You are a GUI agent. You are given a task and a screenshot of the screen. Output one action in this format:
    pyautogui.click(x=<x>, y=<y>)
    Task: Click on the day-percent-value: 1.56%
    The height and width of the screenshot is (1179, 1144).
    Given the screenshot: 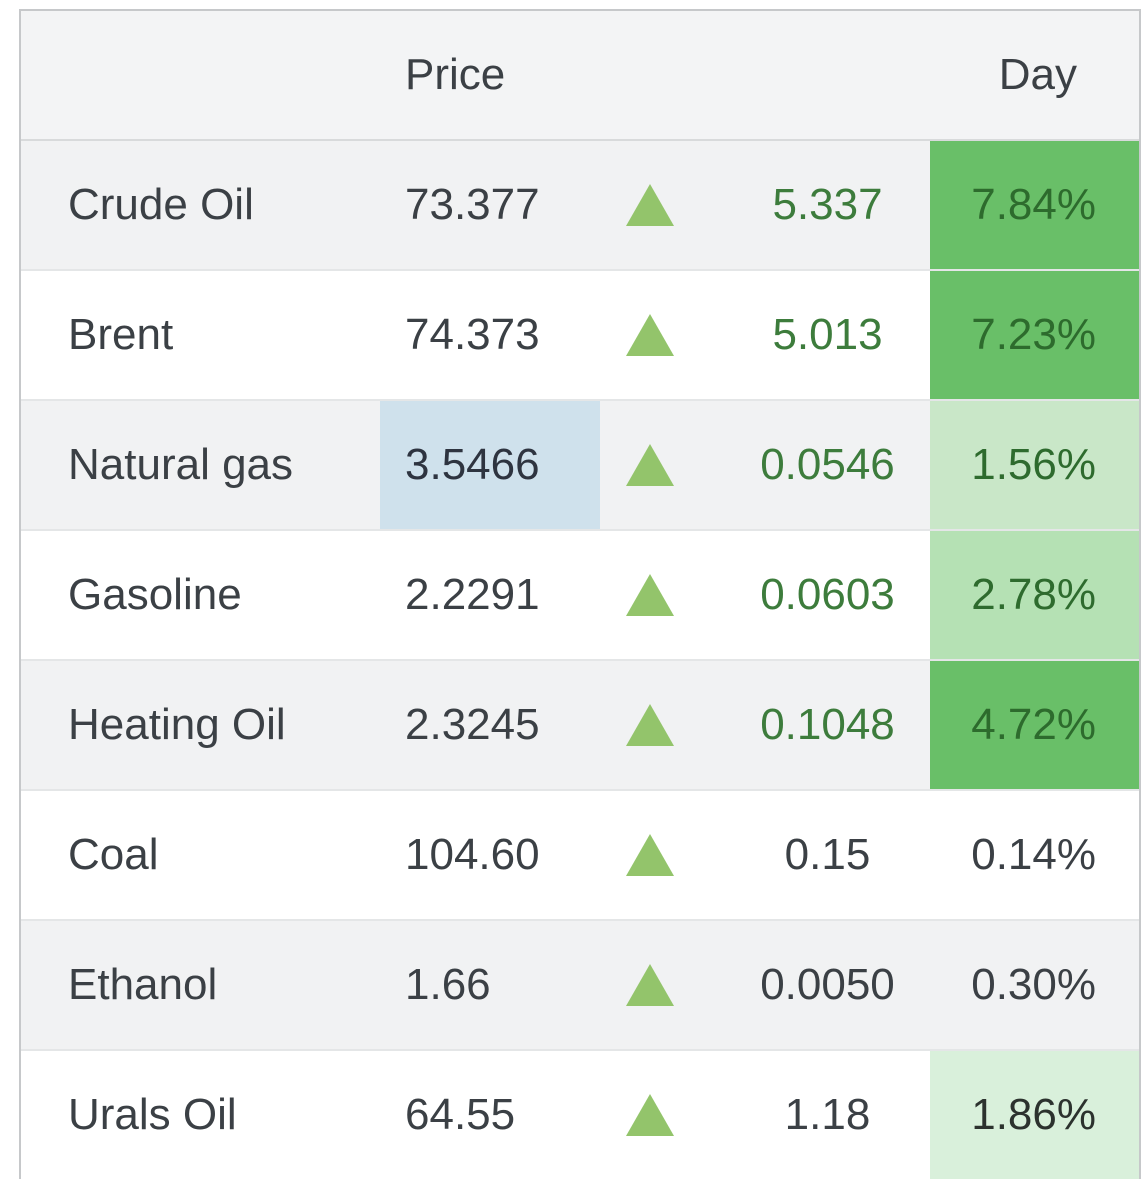 What is the action you would take?
    pyautogui.click(x=1034, y=465)
    